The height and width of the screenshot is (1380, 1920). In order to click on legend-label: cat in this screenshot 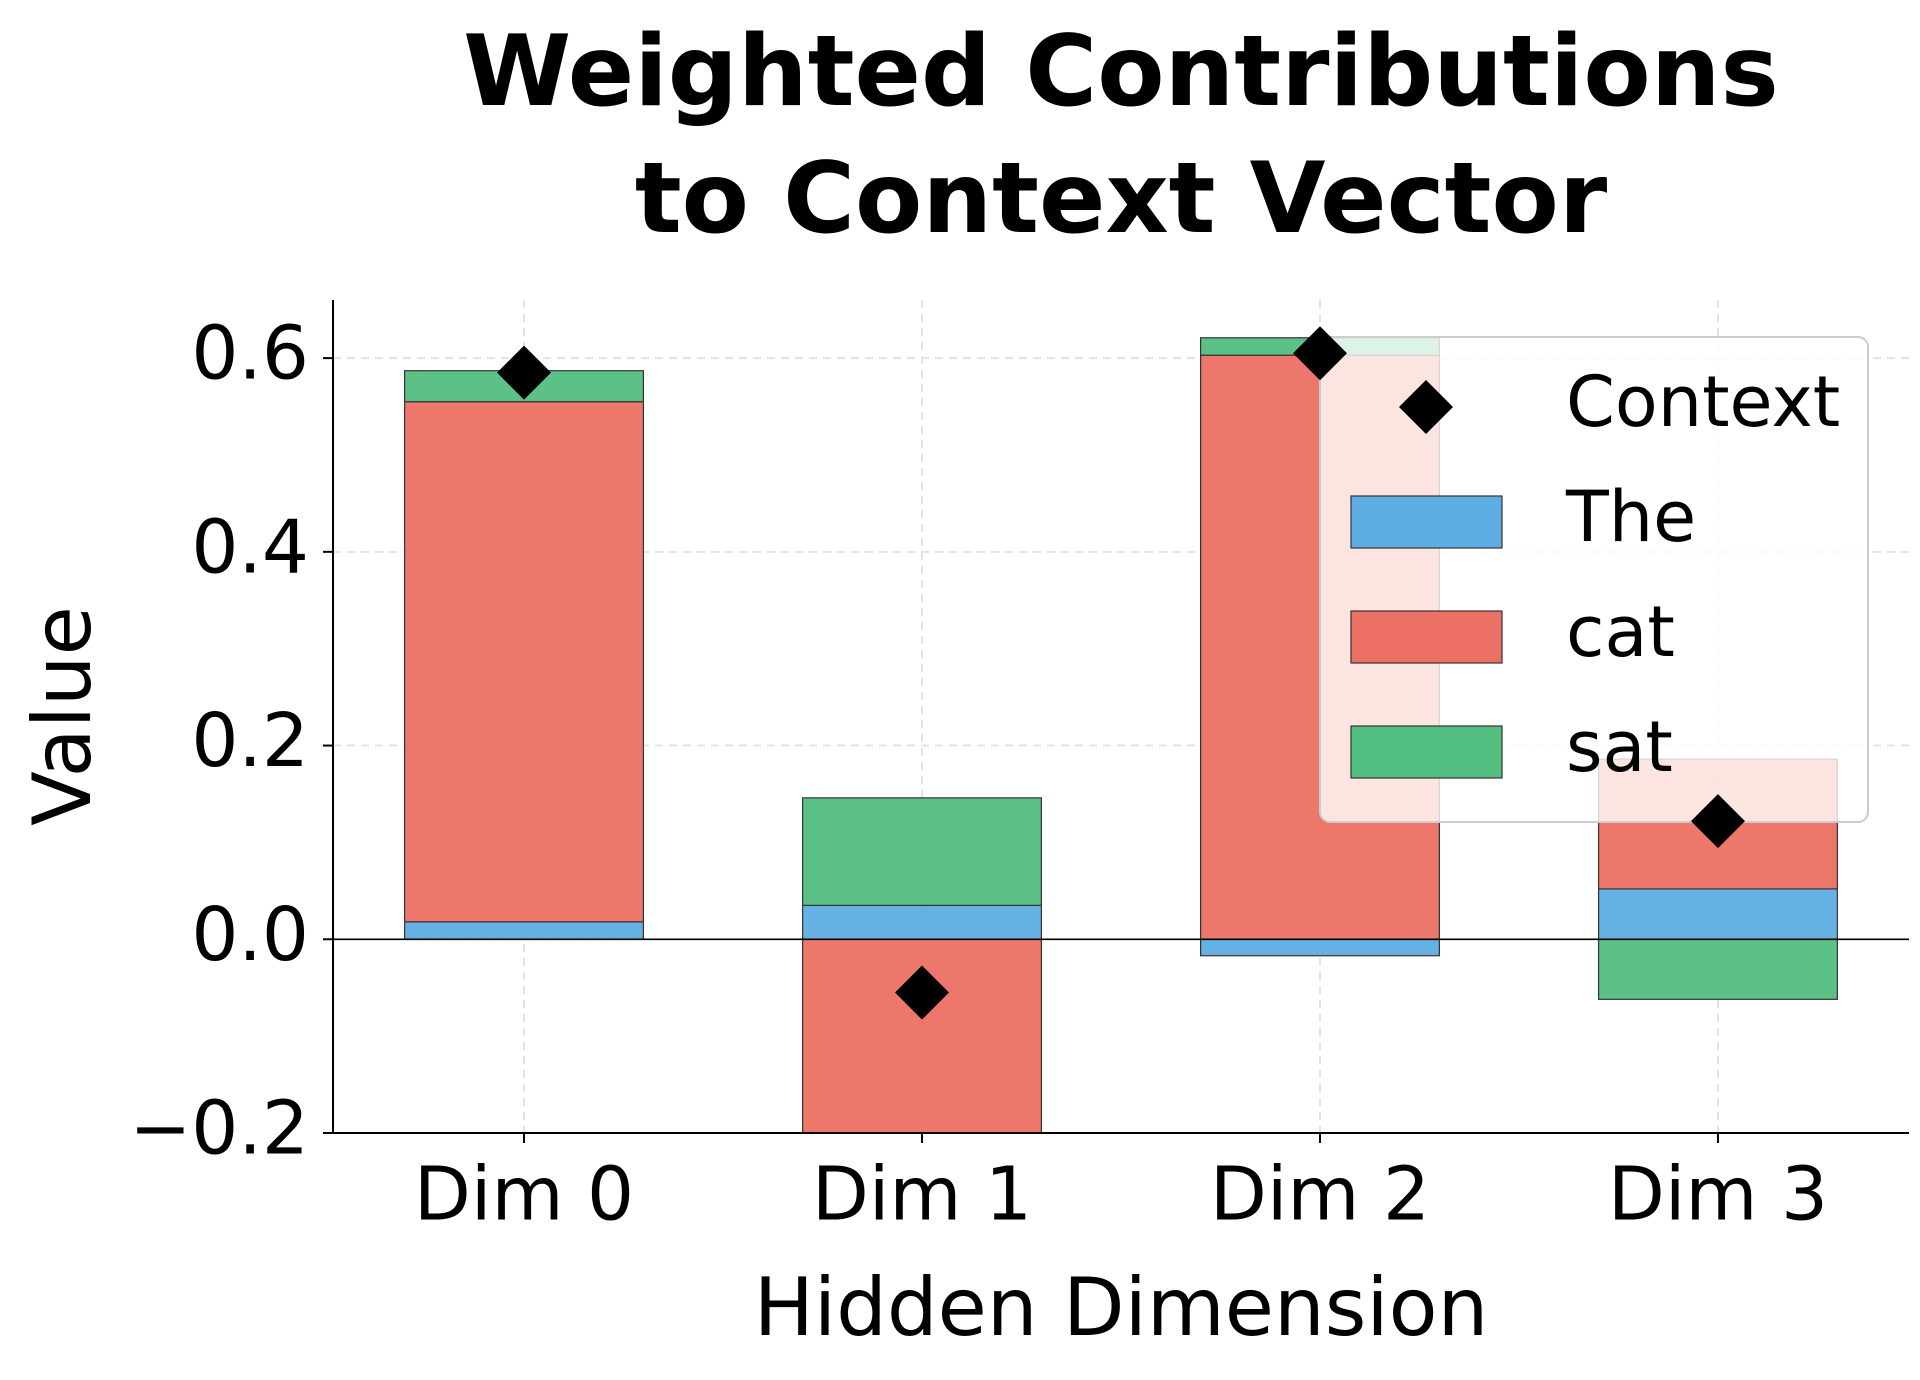, I will do `click(1620, 632)`.